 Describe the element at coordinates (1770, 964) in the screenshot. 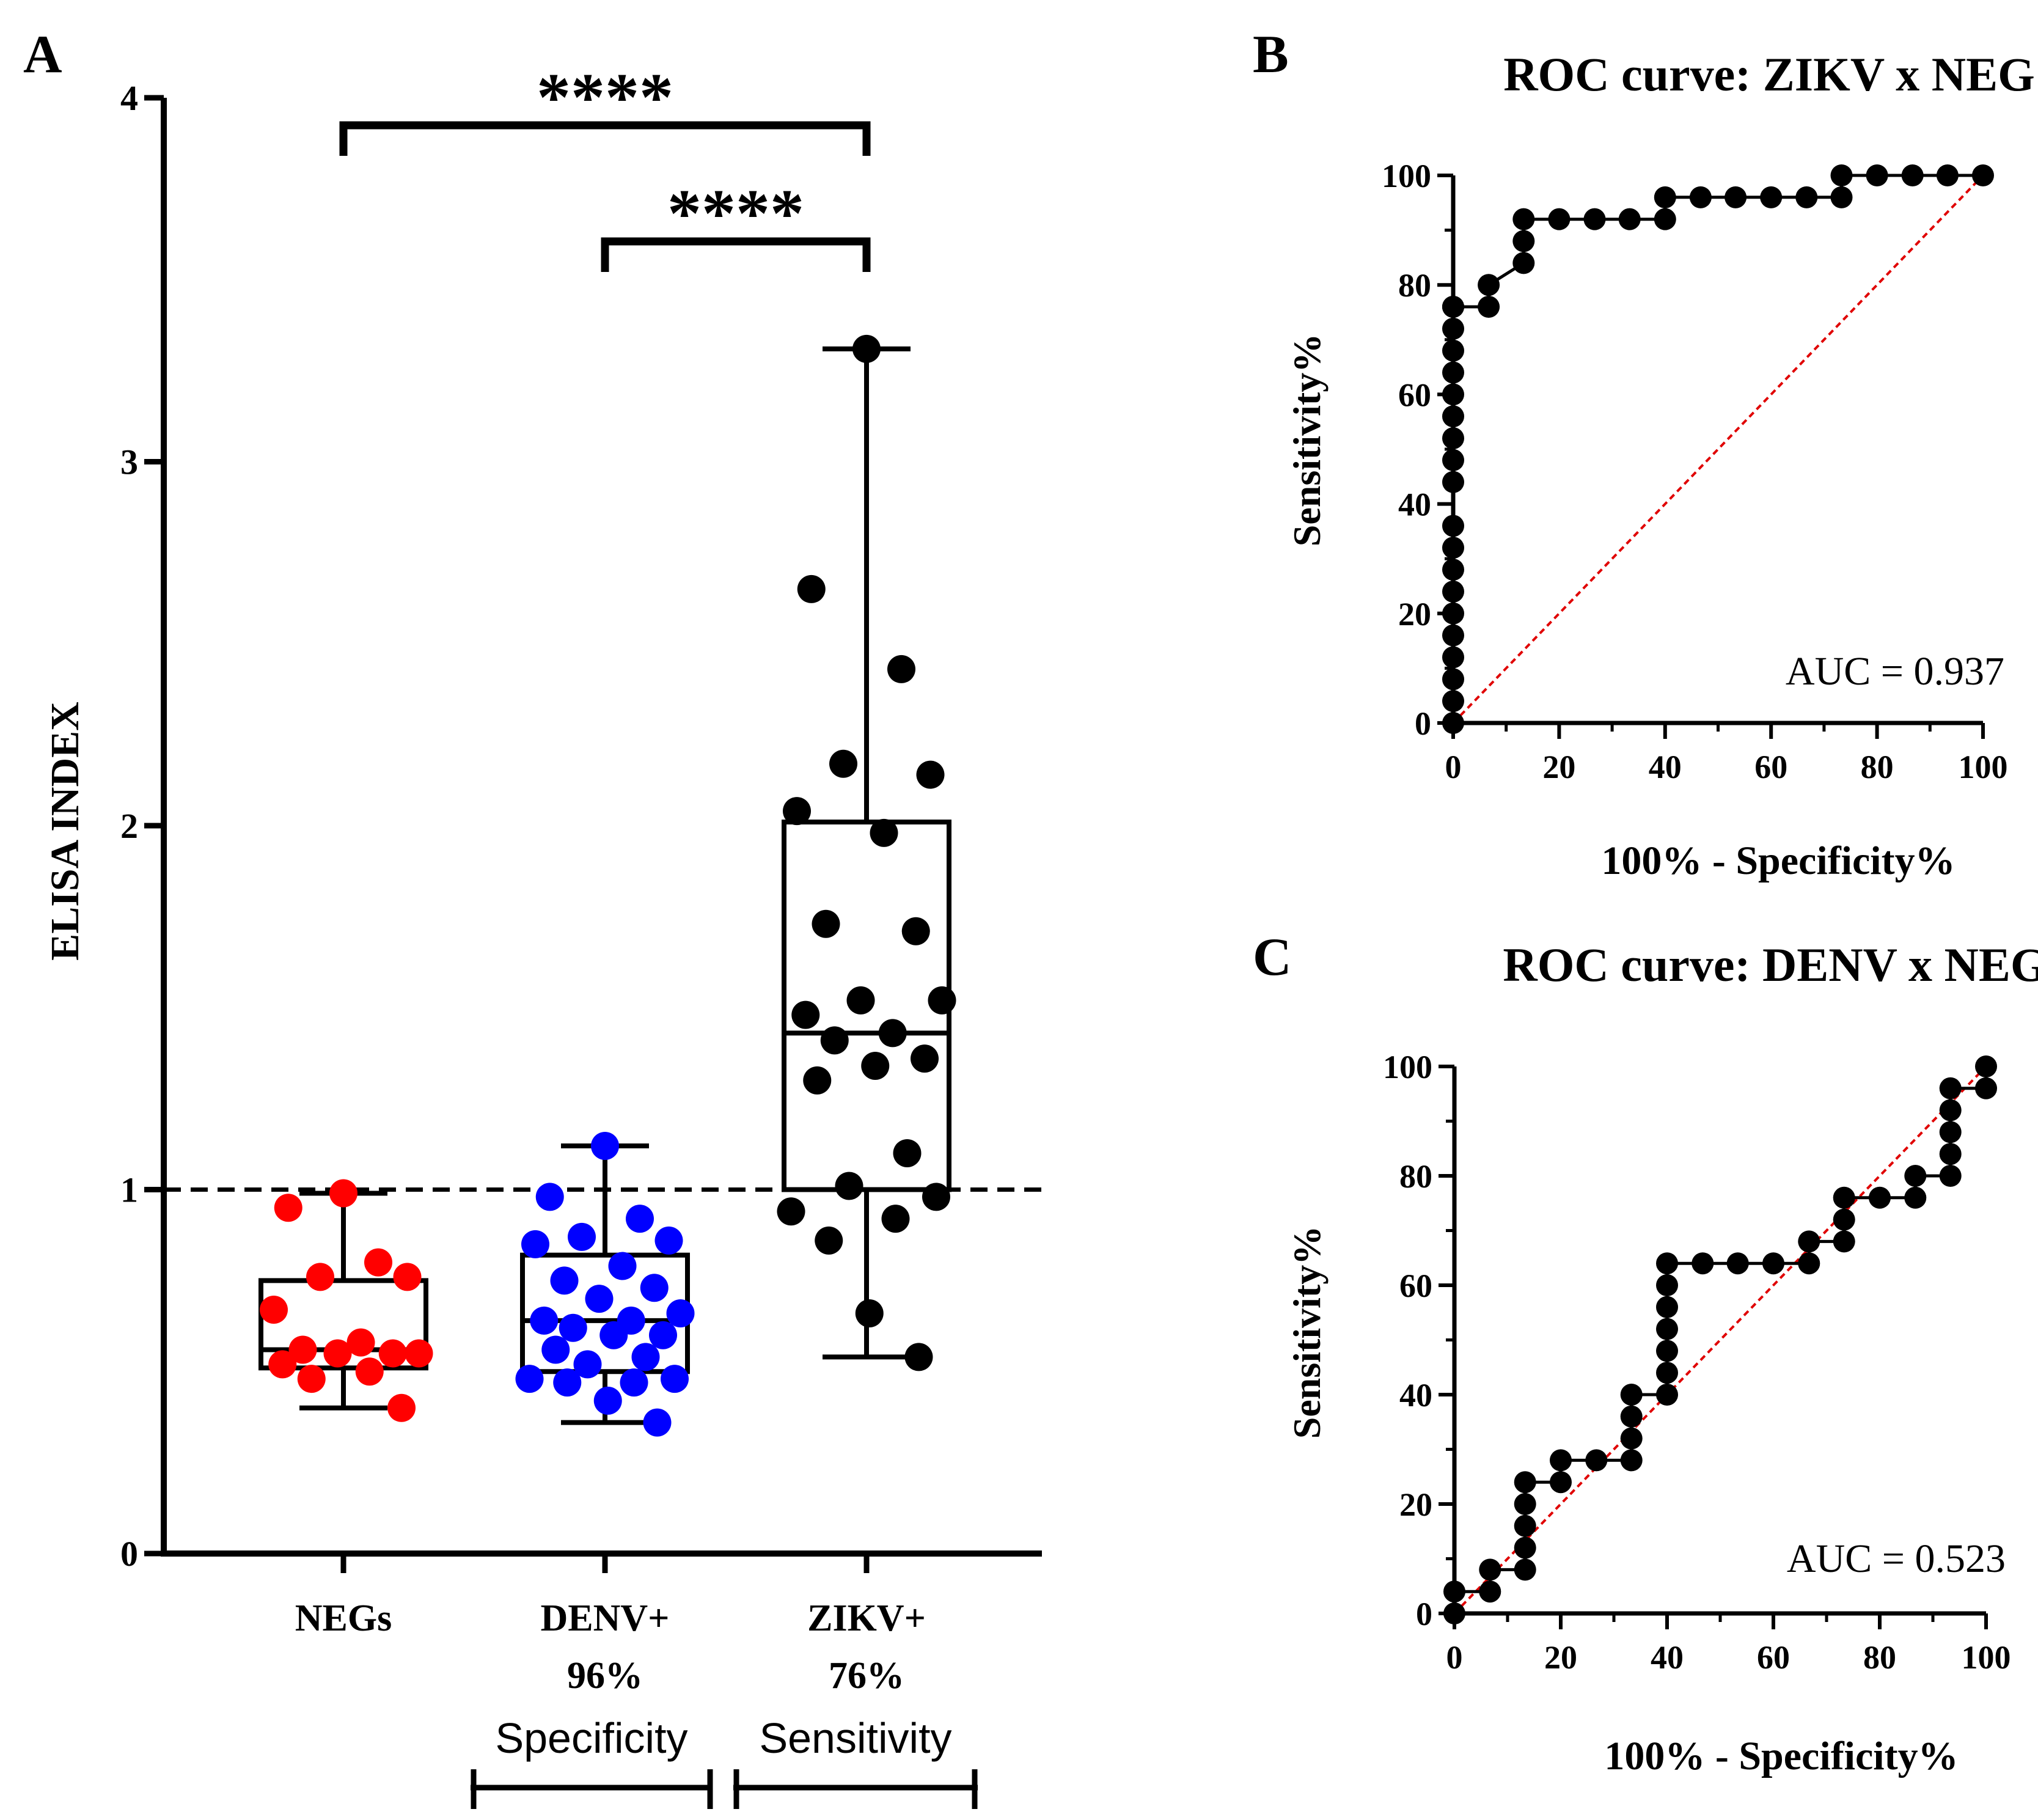

I see `panel-c-title: ROC curve: DENV x NEG` at that location.